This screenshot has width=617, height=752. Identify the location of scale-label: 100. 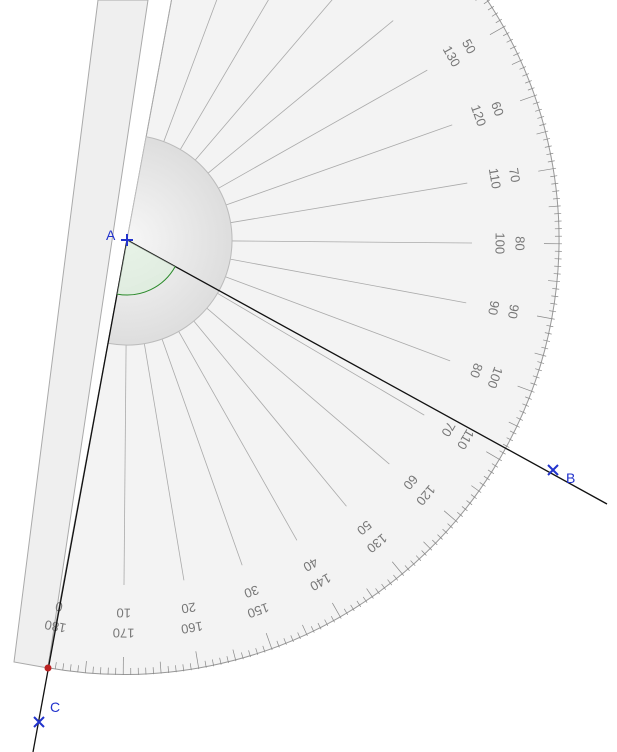
(495, 378).